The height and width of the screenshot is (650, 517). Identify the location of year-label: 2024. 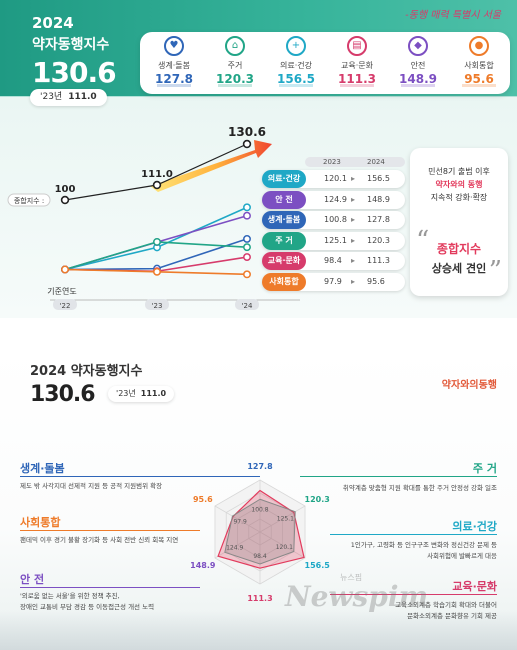
(53, 23).